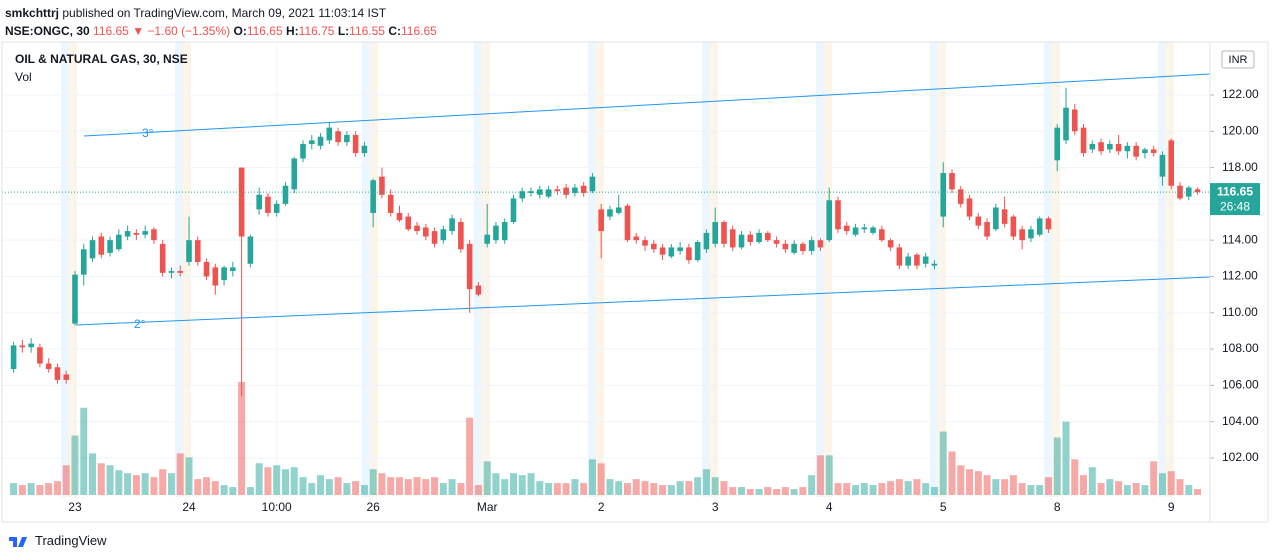 This screenshot has height=560, width=1274. I want to click on angle-label: 2°, so click(140, 324).